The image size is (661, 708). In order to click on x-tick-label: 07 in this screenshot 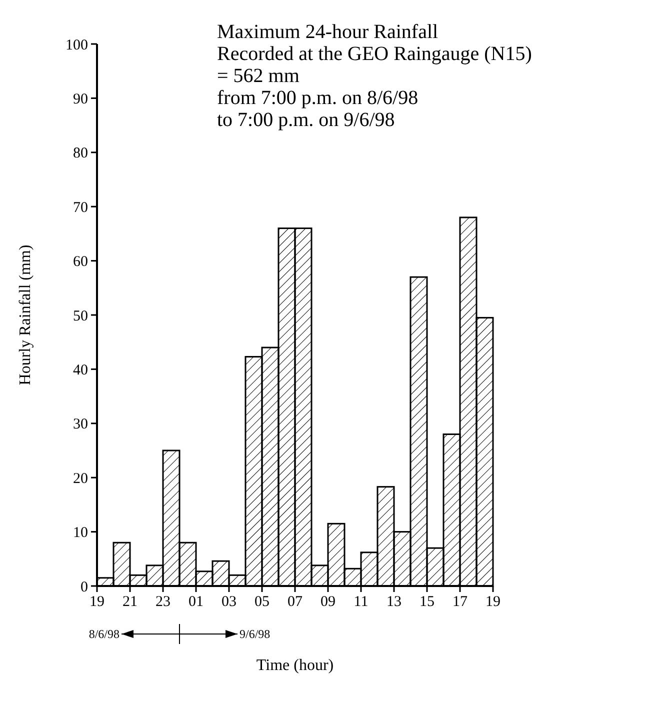, I will do `click(295, 602)`.